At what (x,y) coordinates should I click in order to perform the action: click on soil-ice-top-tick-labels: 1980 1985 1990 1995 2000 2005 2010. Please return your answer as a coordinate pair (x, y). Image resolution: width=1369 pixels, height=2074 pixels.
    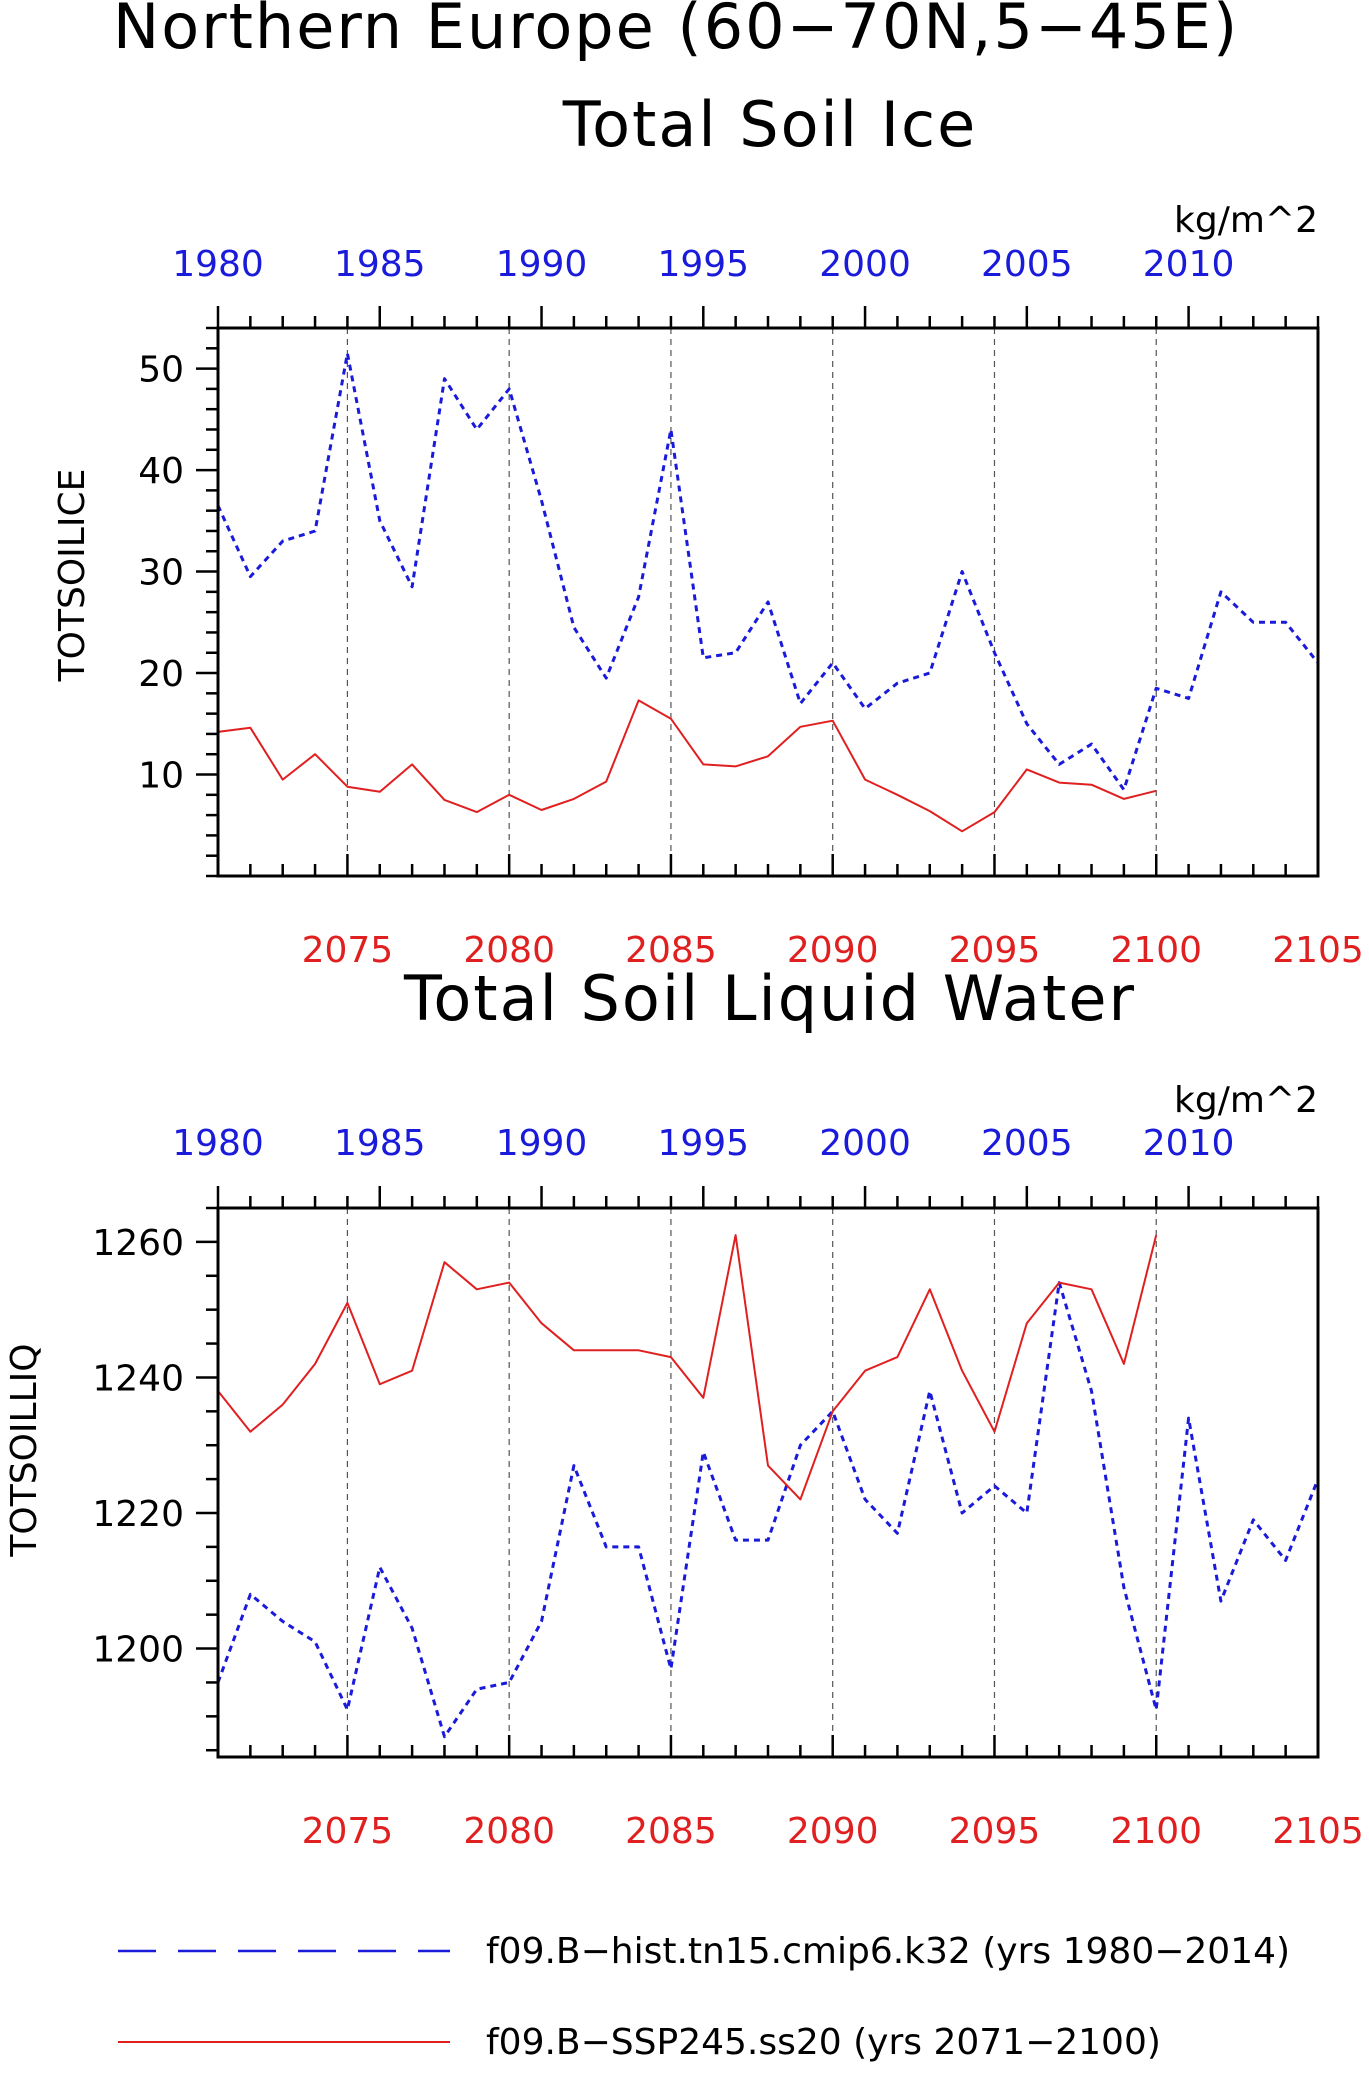
    Looking at the image, I should click on (703, 264).